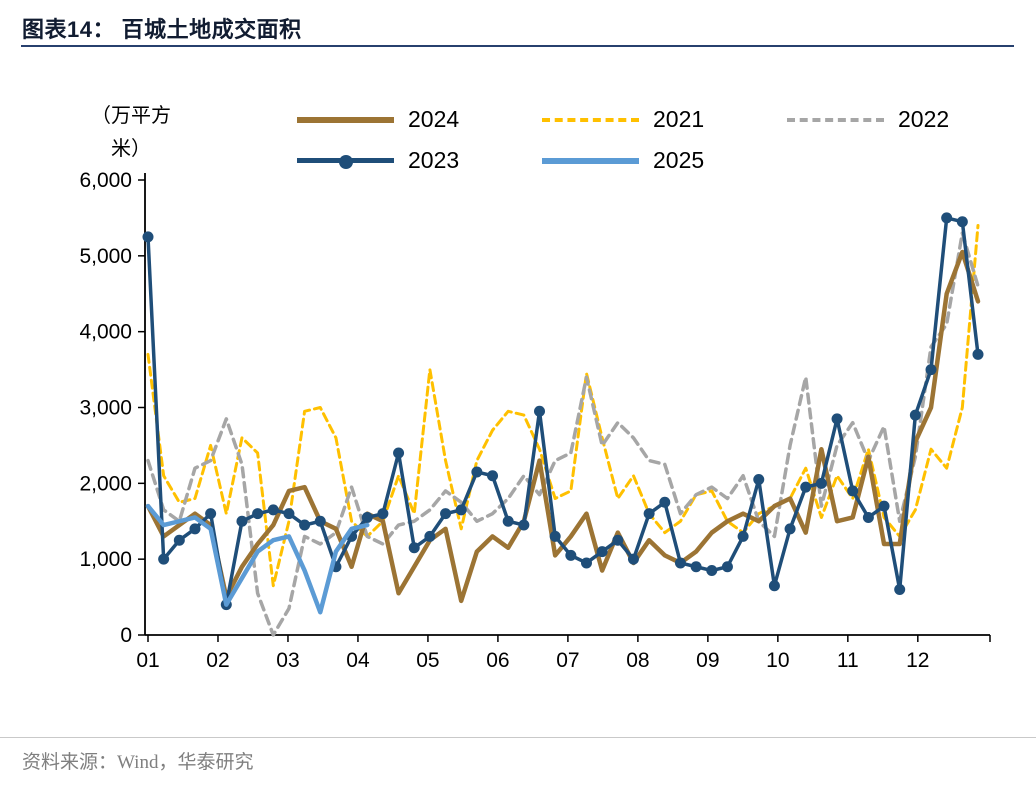 The width and height of the screenshot is (1036, 792). What do you see at coordinates (131, 149) in the screenshot?
I see `unit-label-line-2: 米）` at bounding box center [131, 149].